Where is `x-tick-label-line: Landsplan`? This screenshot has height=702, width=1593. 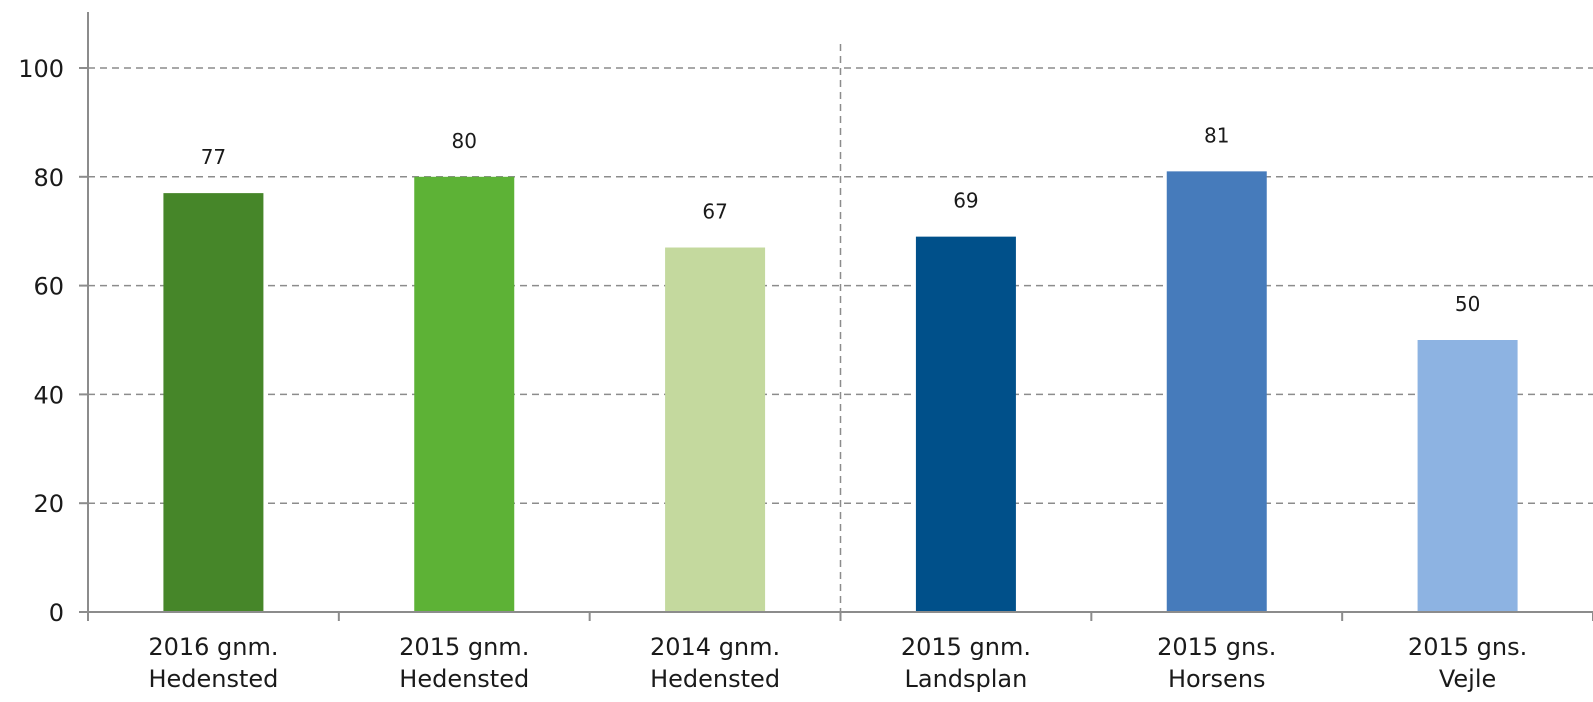 x-tick-label-line: Landsplan is located at coordinates (965, 679).